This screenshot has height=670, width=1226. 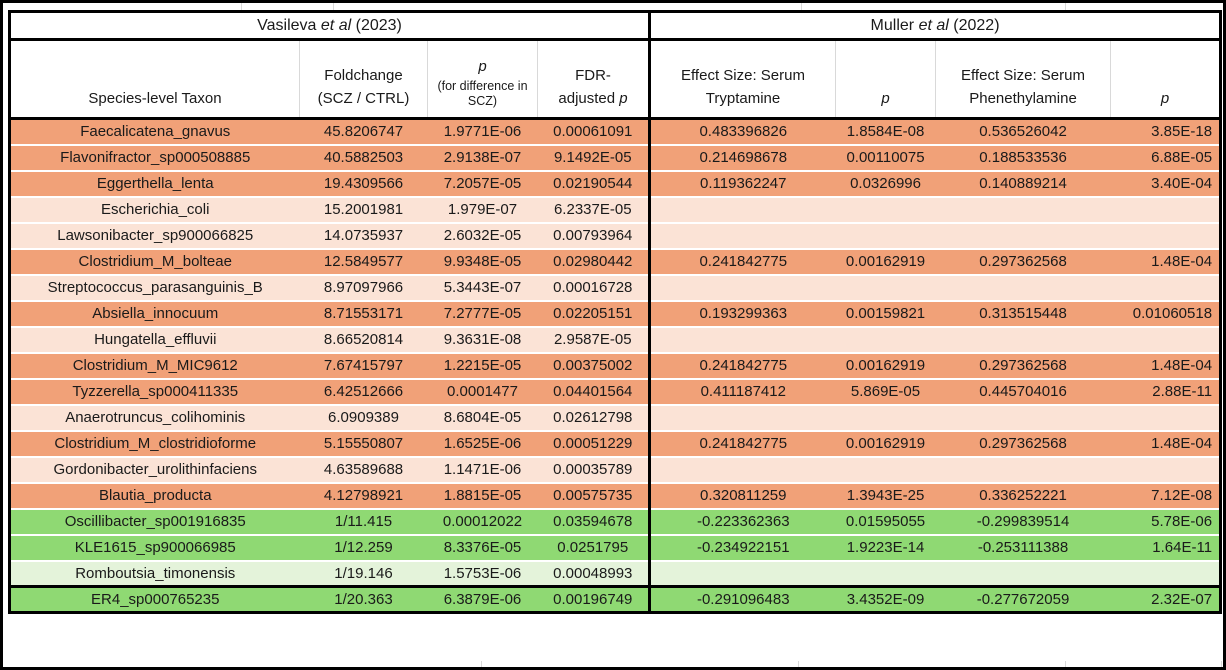 I want to click on fdr-p-cell: 0.00061091, so click(x=594, y=132).